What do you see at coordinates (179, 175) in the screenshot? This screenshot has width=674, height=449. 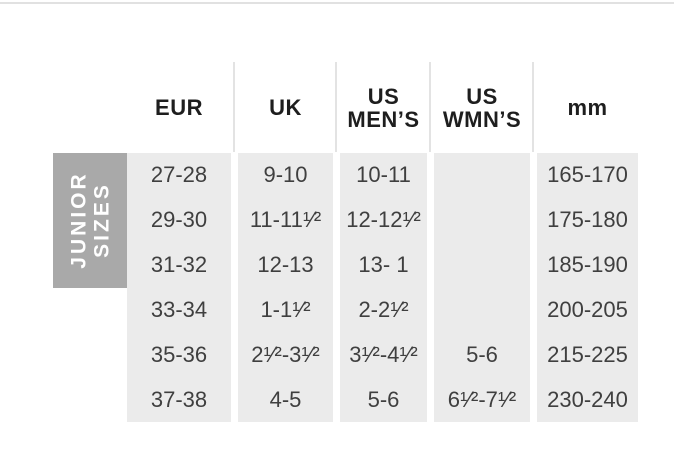 I see `size-cell-eur: 27-28` at bounding box center [179, 175].